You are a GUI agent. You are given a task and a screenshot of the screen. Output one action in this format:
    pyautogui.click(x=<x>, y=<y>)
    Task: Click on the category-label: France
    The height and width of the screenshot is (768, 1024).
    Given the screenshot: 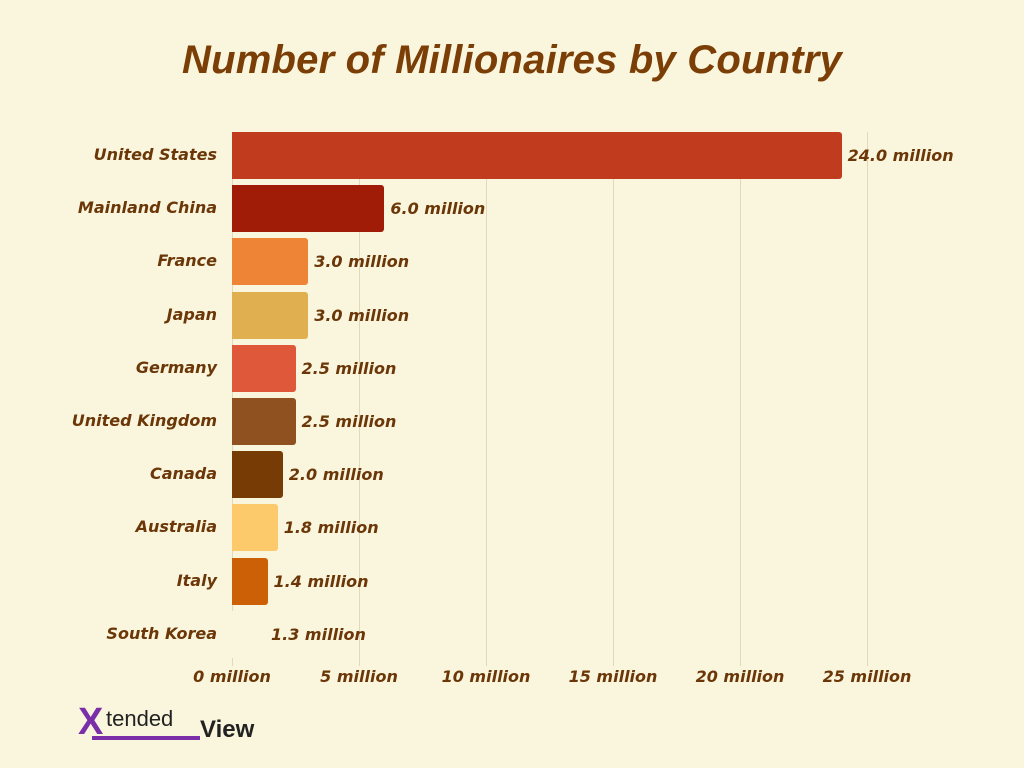 What is the action you would take?
    pyautogui.click(x=187, y=261)
    